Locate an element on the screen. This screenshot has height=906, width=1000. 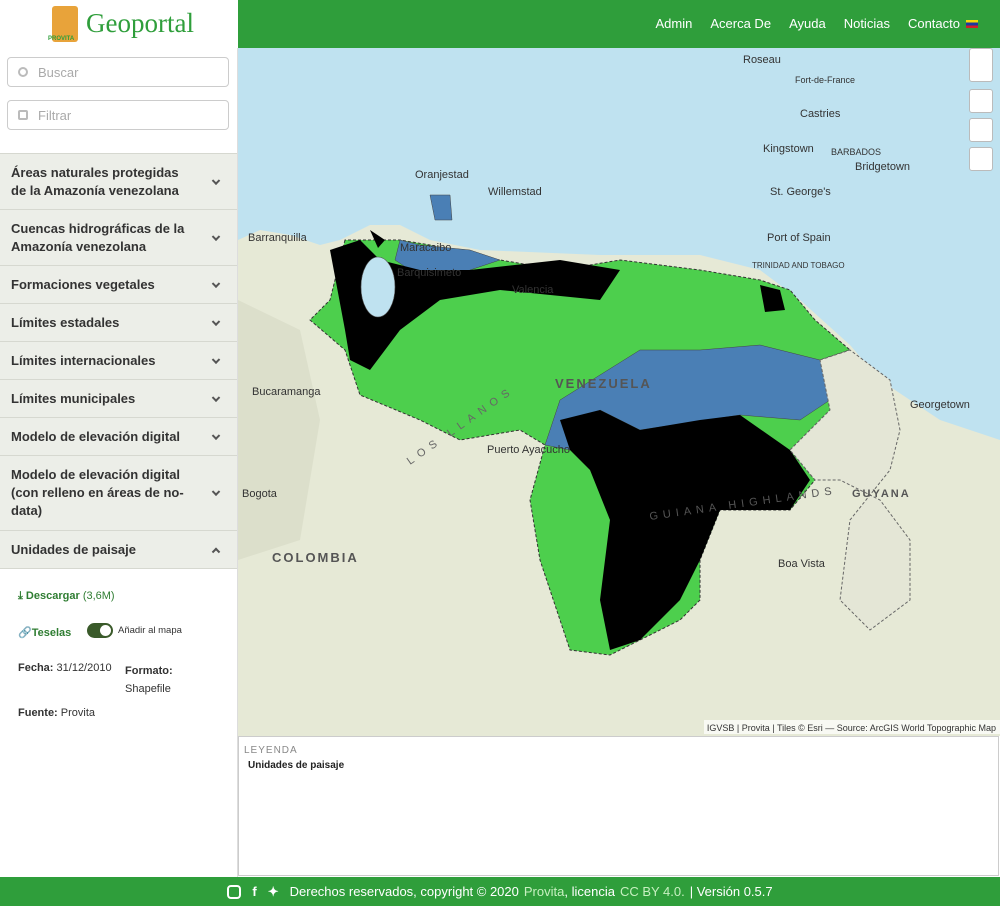
layer-item: Límites internacionales is located at coordinates (118, 360).